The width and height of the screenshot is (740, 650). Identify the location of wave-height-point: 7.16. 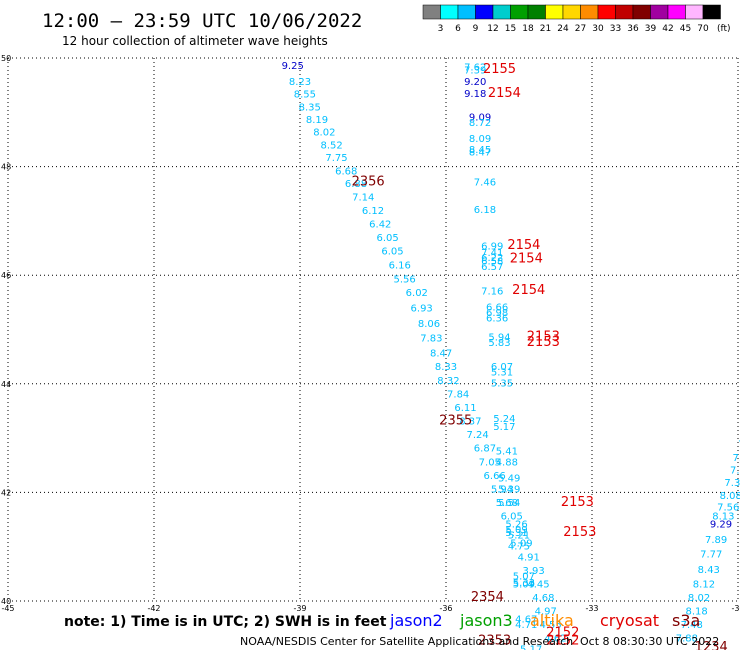
(492, 292).